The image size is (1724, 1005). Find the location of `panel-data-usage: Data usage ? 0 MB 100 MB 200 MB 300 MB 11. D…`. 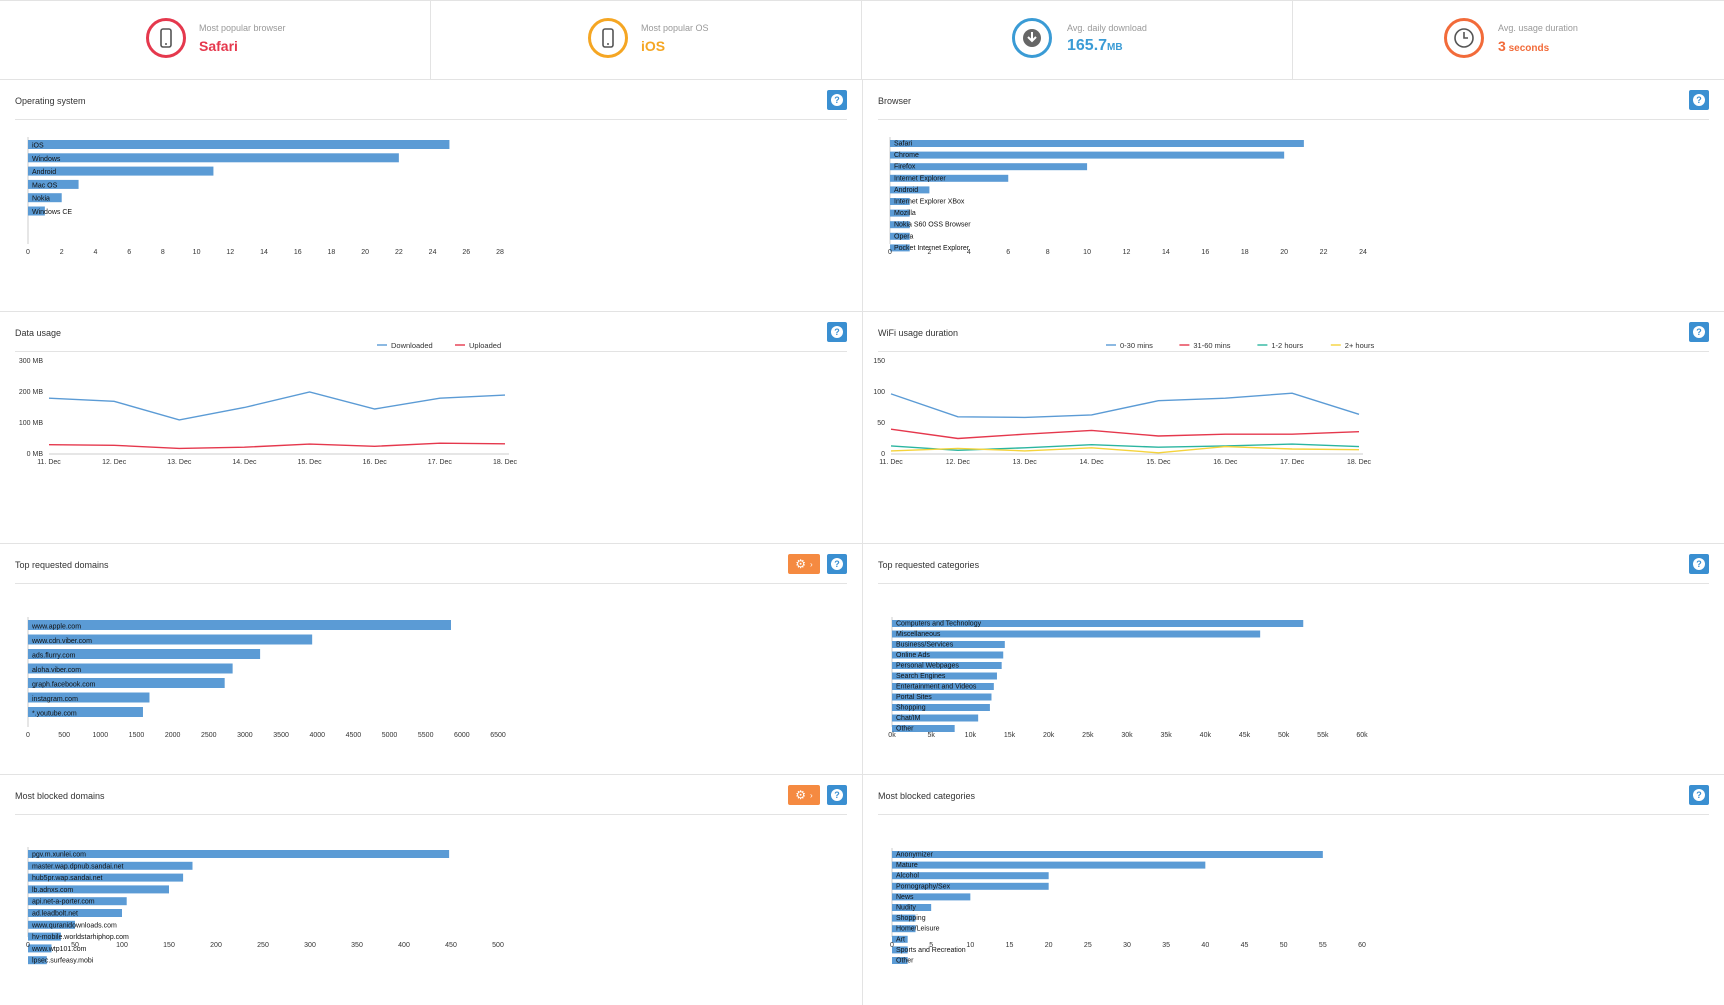

panel-data-usage: Data usage ? 0 MB 100 MB 200 MB 300 MB 11. D… is located at coordinates (431, 427).